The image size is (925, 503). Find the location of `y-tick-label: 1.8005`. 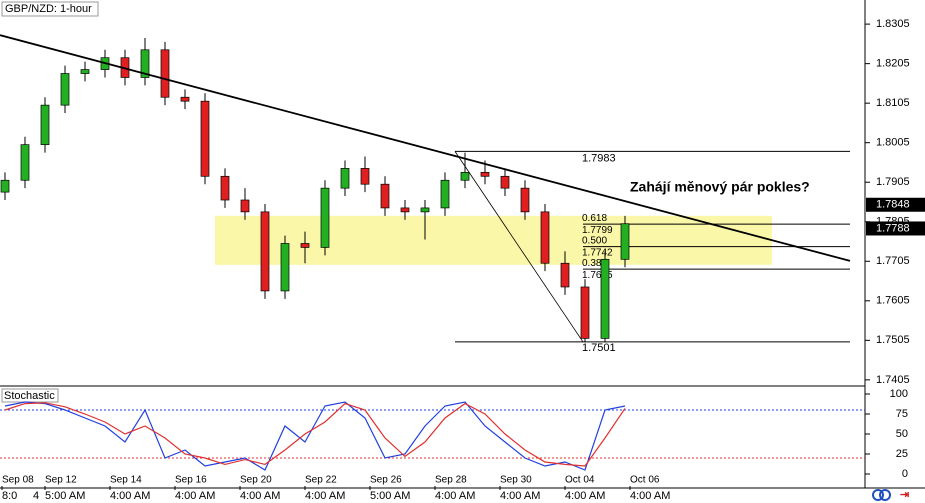

y-tick-label: 1.8005 is located at coordinates (893, 143).